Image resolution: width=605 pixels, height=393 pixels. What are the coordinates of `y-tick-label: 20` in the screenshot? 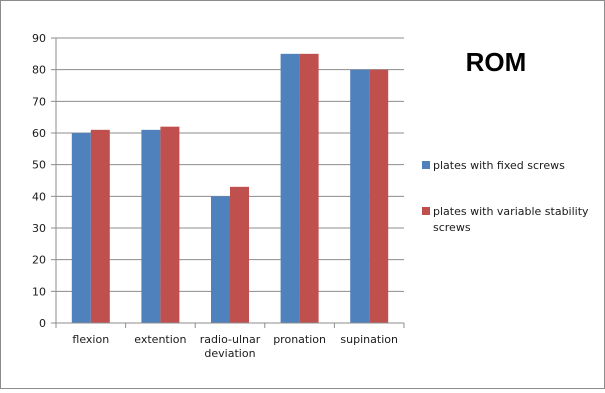 It's located at (39, 260).